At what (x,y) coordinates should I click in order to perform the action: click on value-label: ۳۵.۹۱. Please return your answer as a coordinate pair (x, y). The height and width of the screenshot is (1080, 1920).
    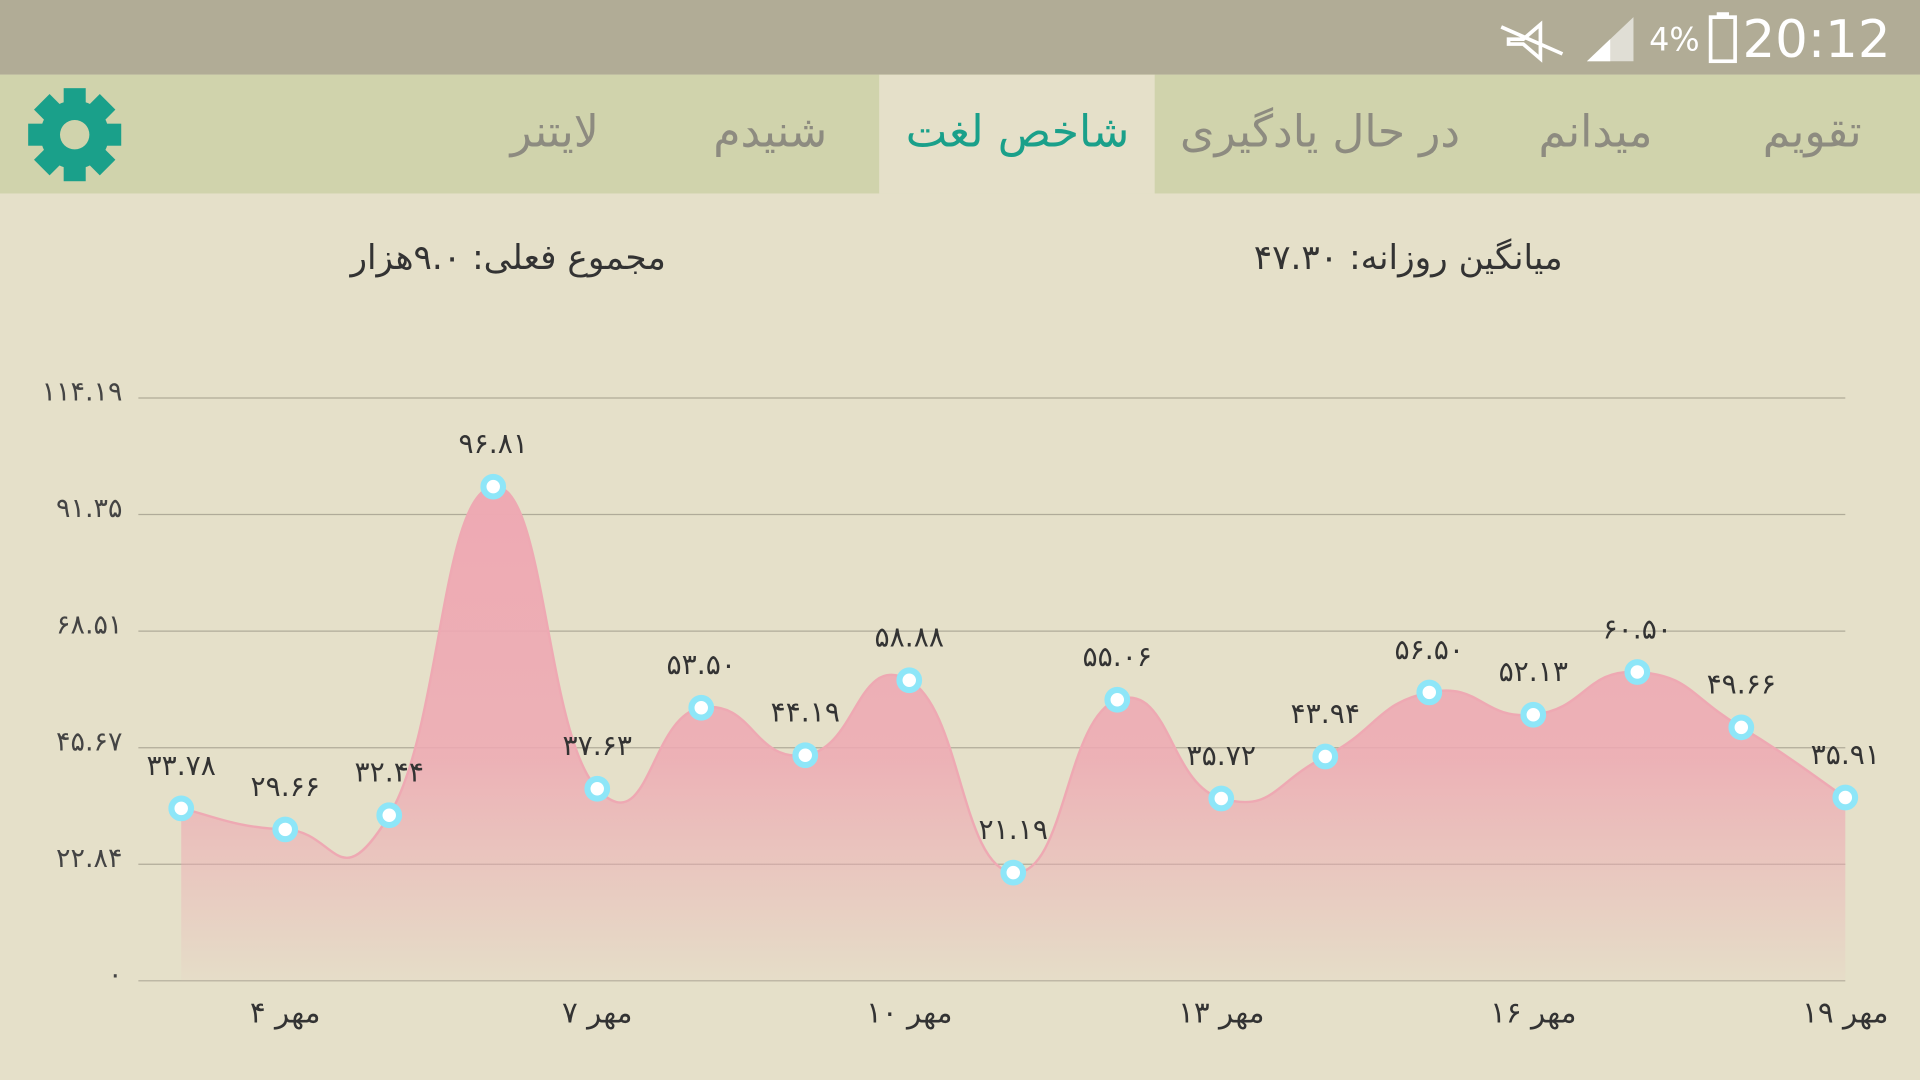
    Looking at the image, I should click on (1845, 754).